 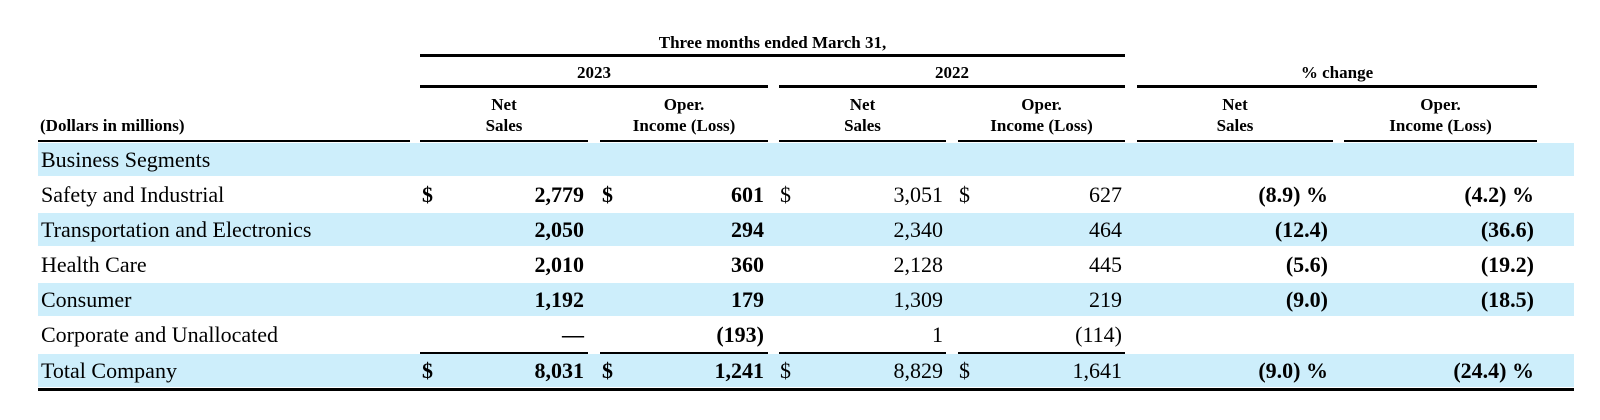 I want to click on row-label: Health Care, so click(x=94, y=264).